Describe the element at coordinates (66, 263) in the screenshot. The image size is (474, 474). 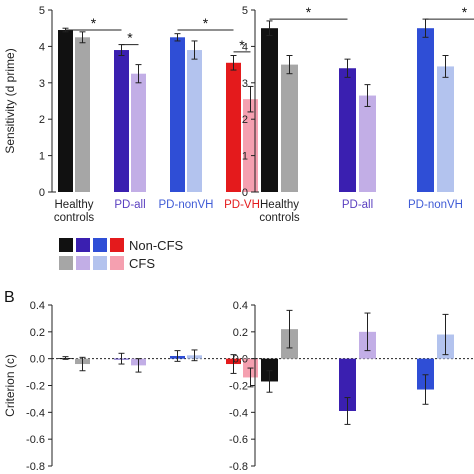
I see `legend-swatch-healthy-cfs` at that location.